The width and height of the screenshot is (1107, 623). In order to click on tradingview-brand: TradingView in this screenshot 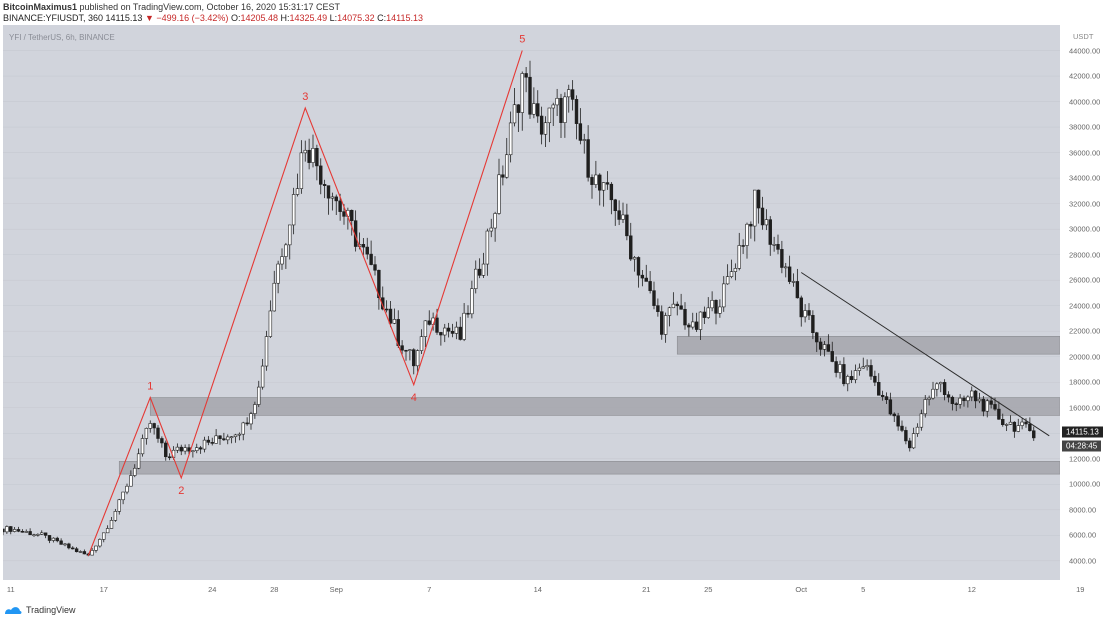, I will do `click(51, 610)`.